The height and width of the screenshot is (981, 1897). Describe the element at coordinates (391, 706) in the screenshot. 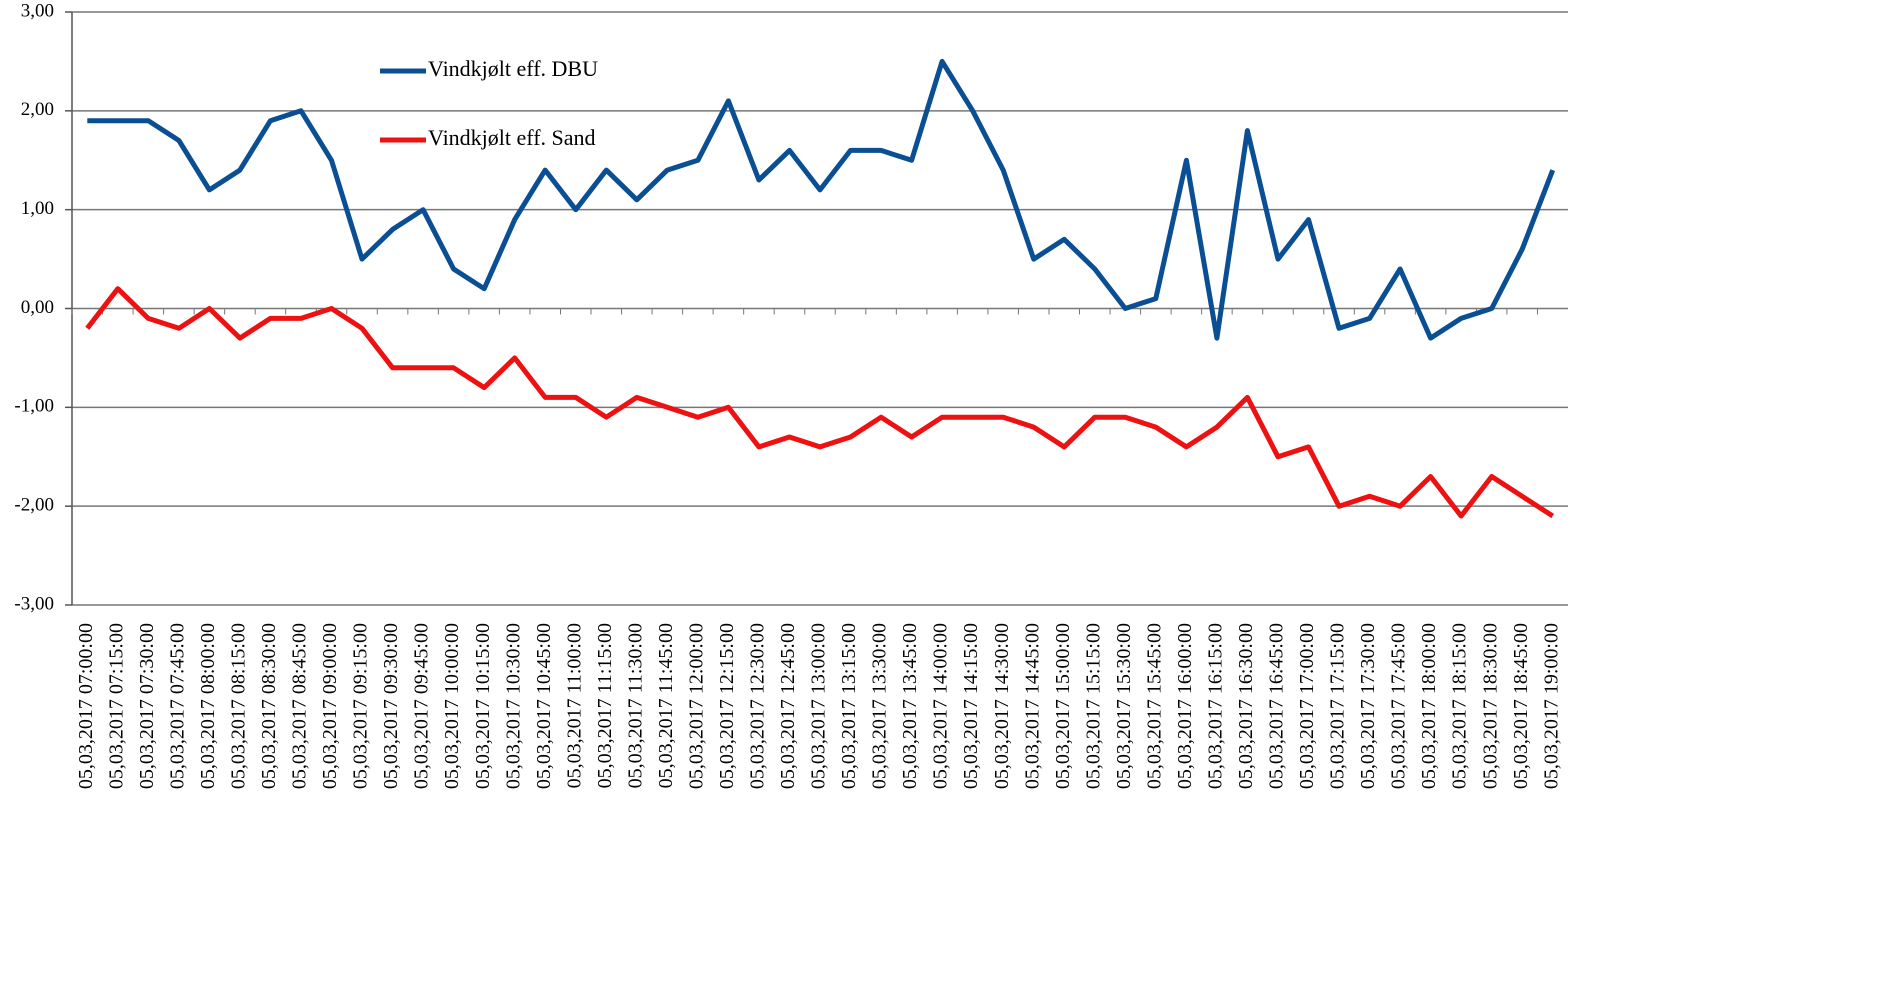

I see `x-tick-label: 05,03,2017 09:30:00` at that location.